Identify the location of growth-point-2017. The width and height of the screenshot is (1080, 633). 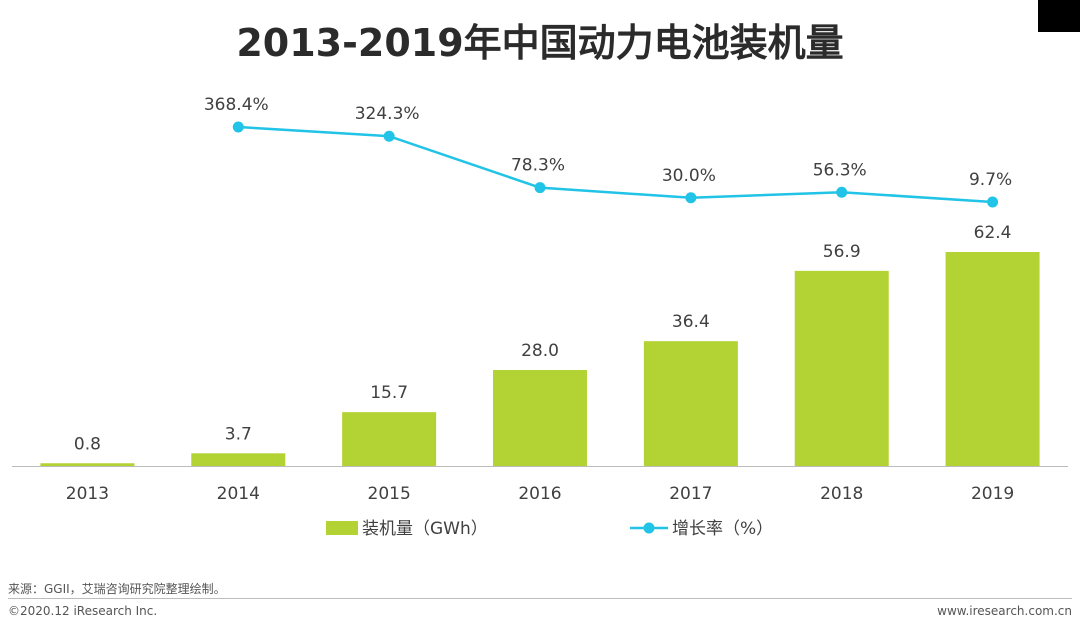
(691, 198).